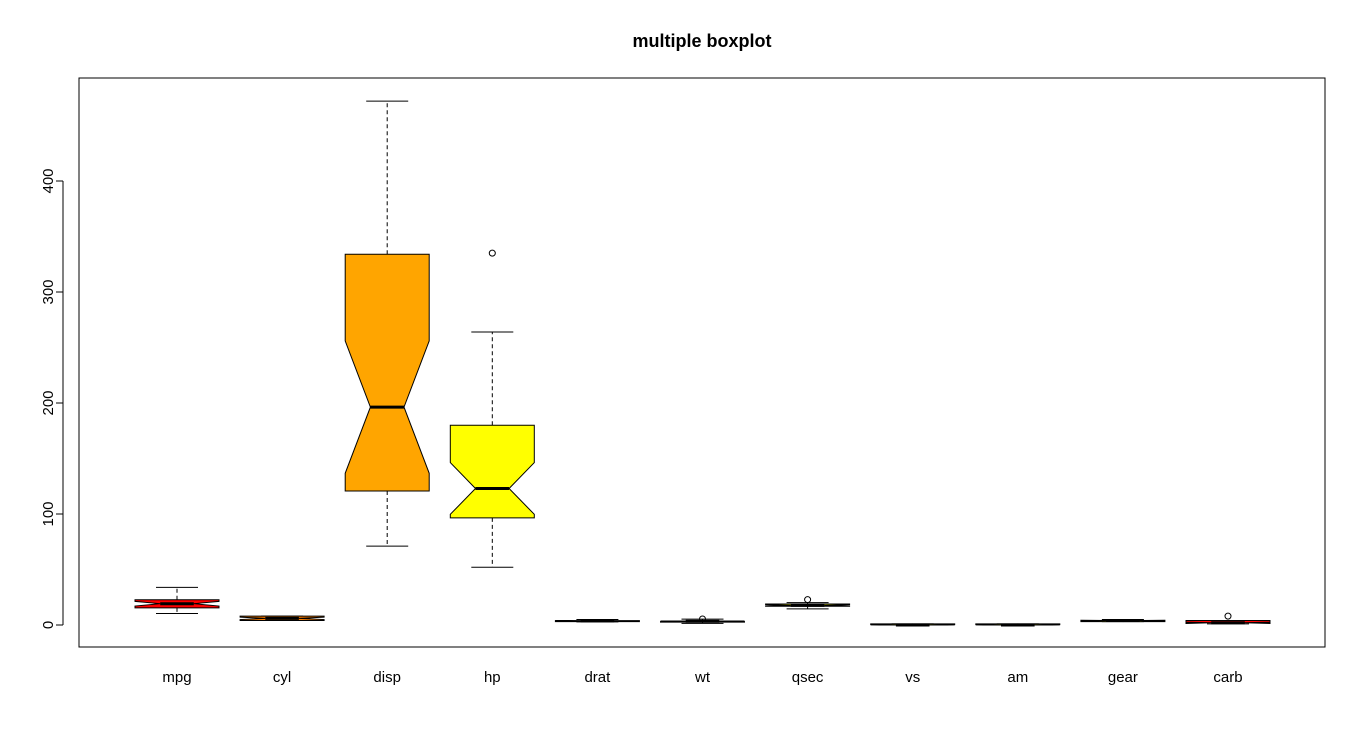 Image resolution: width=1366 pixels, height=745 pixels. What do you see at coordinates (702, 677) in the screenshot?
I see `x-tick-label: wt` at bounding box center [702, 677].